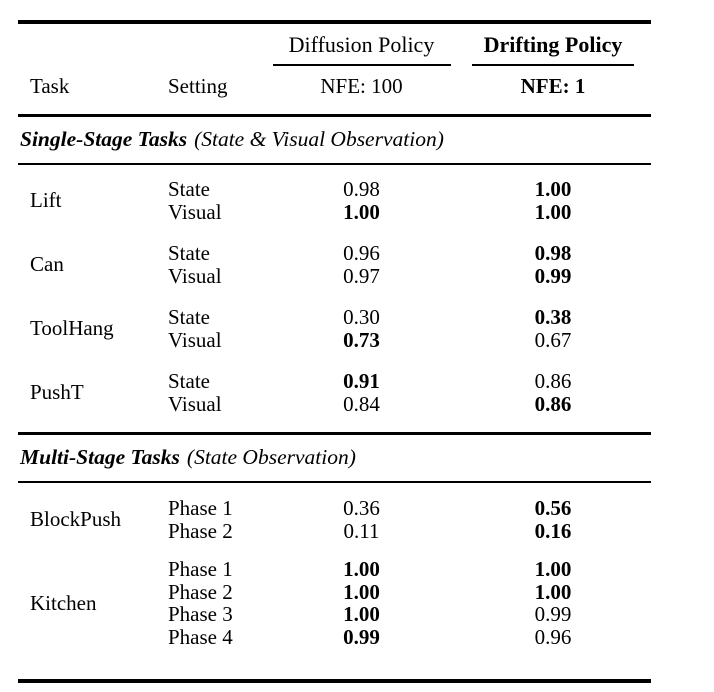 The width and height of the screenshot is (714, 692). What do you see at coordinates (334, 264) in the screenshot?
I see `task-group-can: Can State 0.96 0.98 Visual 0.97 0.99` at bounding box center [334, 264].